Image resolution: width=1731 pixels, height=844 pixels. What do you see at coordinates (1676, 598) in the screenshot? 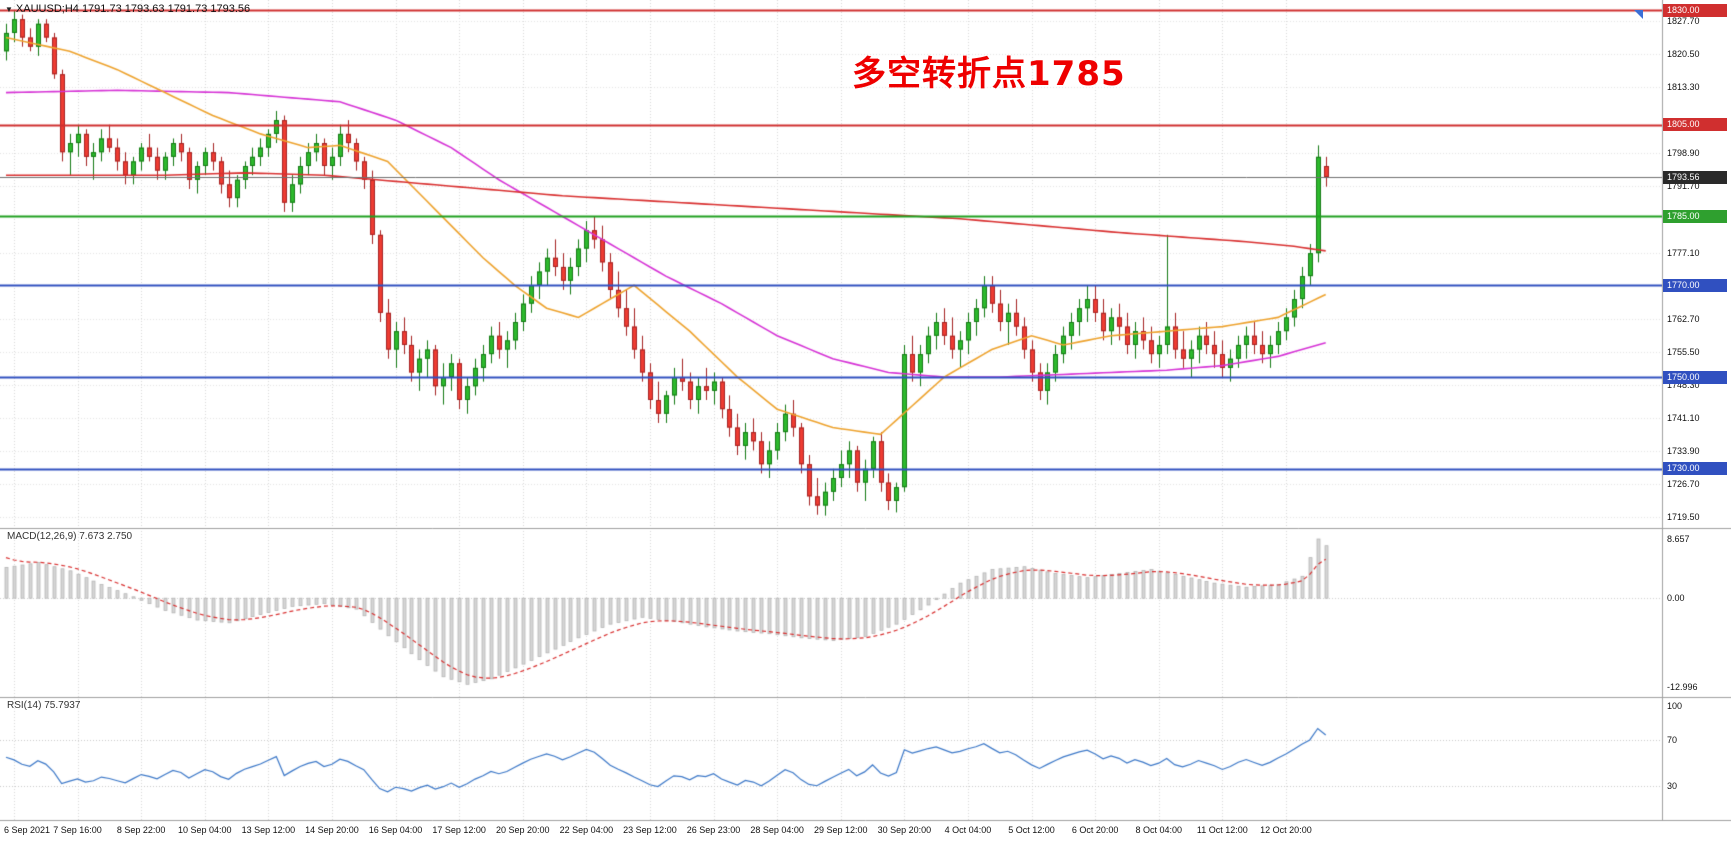
I see `macd-axis-label: 0.00` at bounding box center [1676, 598].